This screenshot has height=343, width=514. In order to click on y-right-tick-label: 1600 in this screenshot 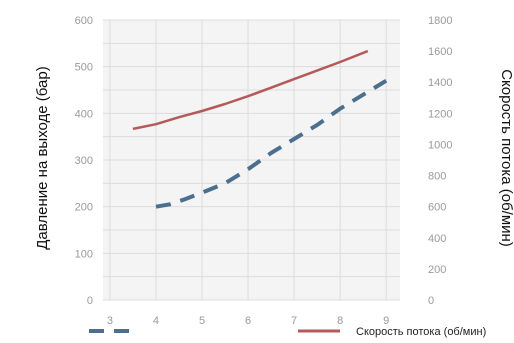, I will do `click(440, 52)`.